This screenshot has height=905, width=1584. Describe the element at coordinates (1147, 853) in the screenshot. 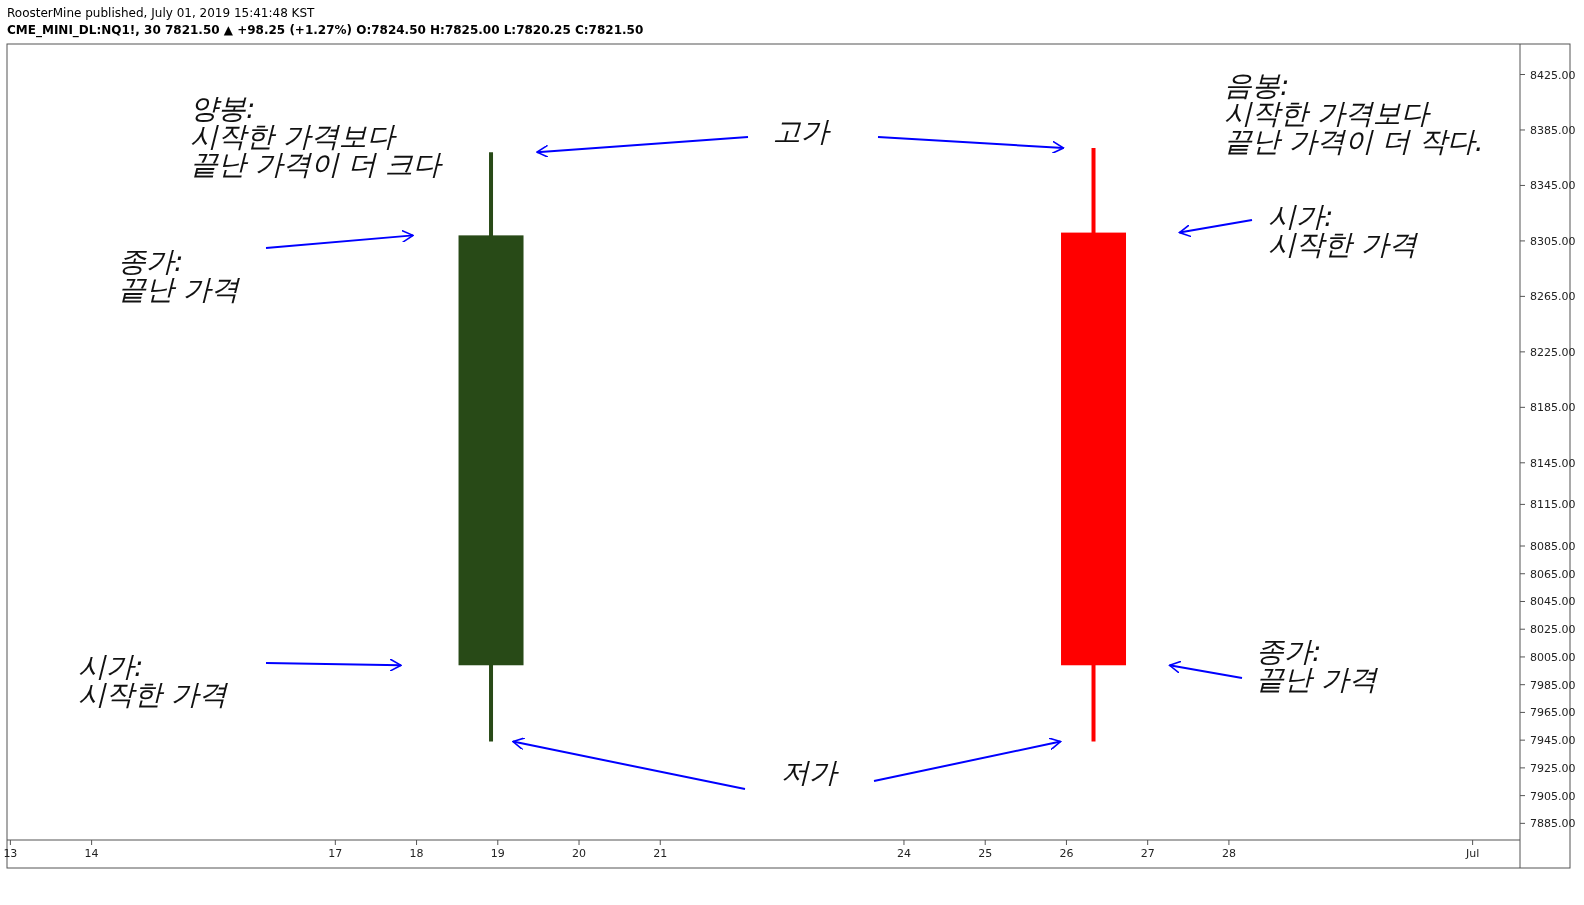

I see `x-tick-label: 27` at that location.